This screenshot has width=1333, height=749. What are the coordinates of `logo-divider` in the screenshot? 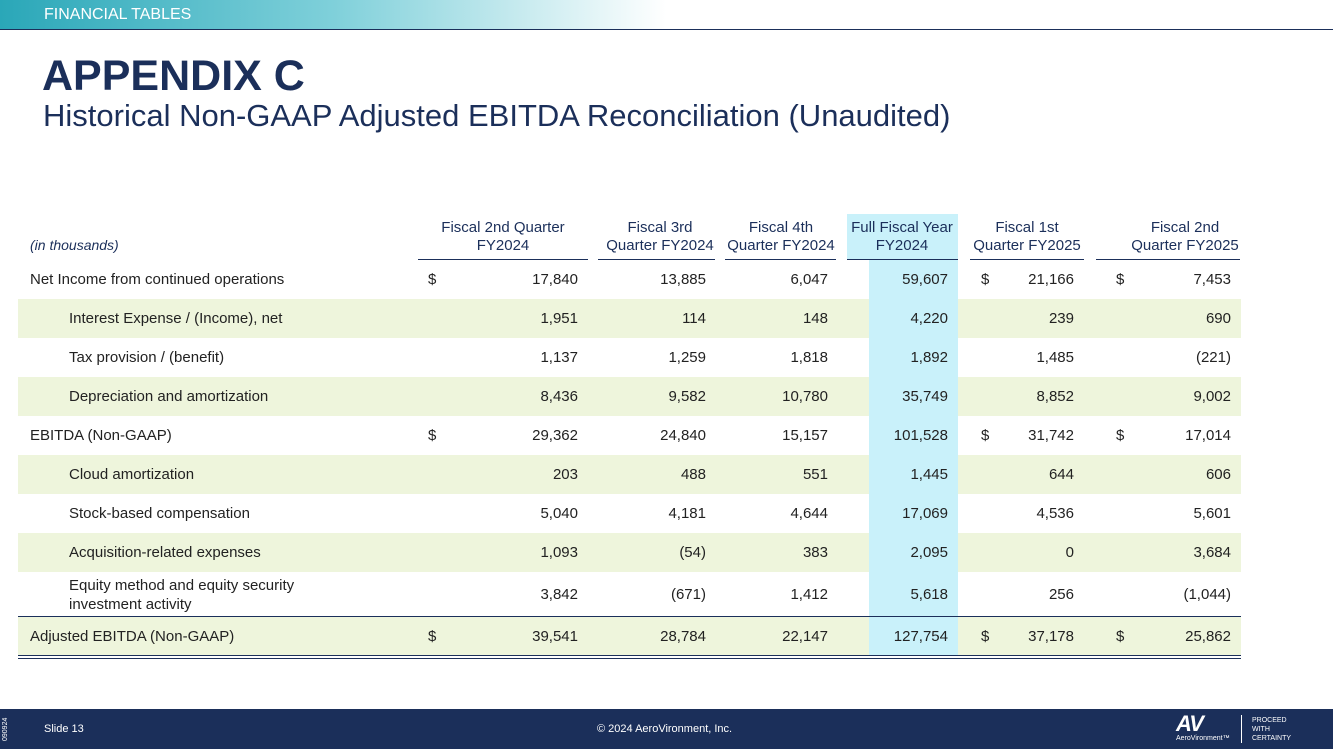 It's located at (1241, 729).